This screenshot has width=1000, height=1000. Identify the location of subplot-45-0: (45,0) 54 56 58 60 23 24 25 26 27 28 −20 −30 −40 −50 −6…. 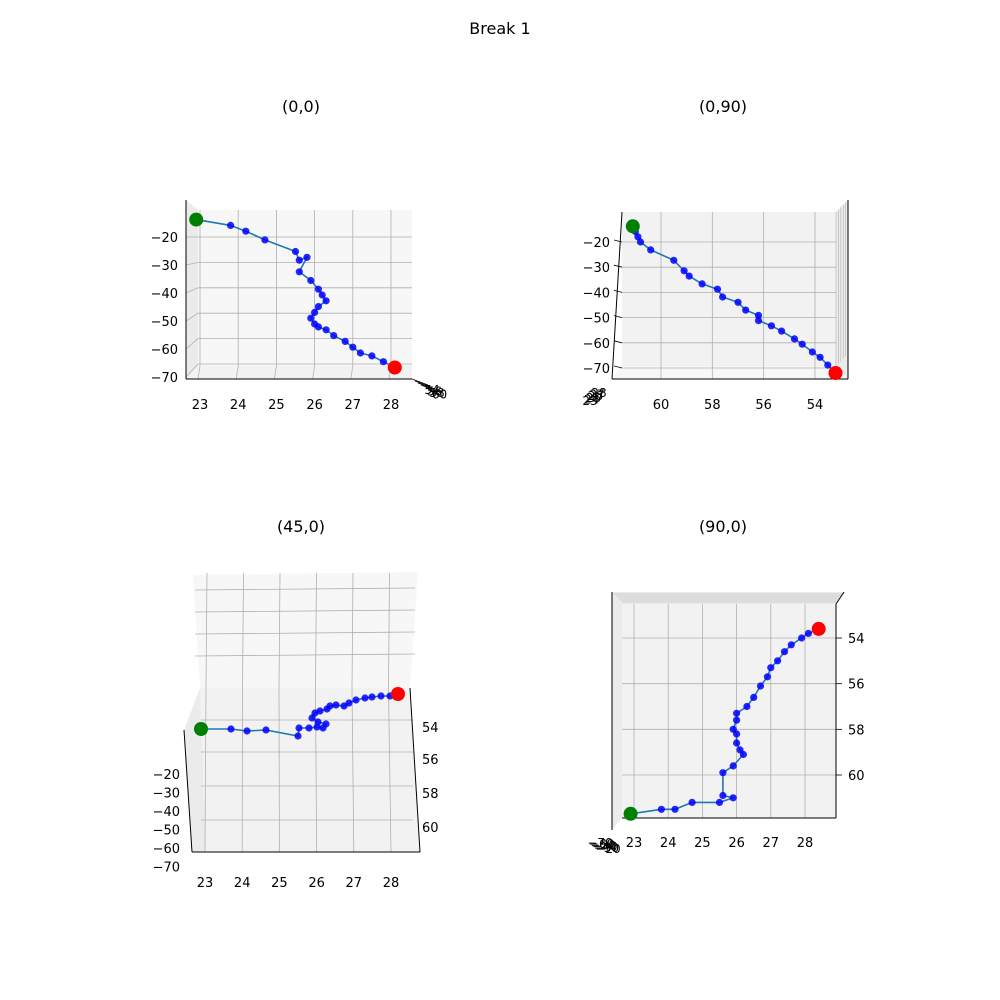
(296, 704).